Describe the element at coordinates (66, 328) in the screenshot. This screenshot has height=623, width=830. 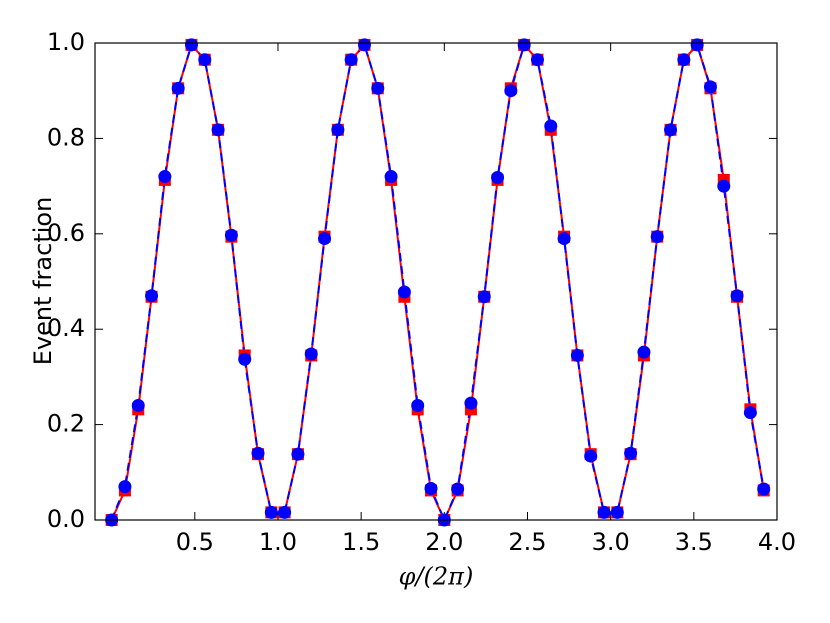
I see `y-tick-label: 0.4` at that location.